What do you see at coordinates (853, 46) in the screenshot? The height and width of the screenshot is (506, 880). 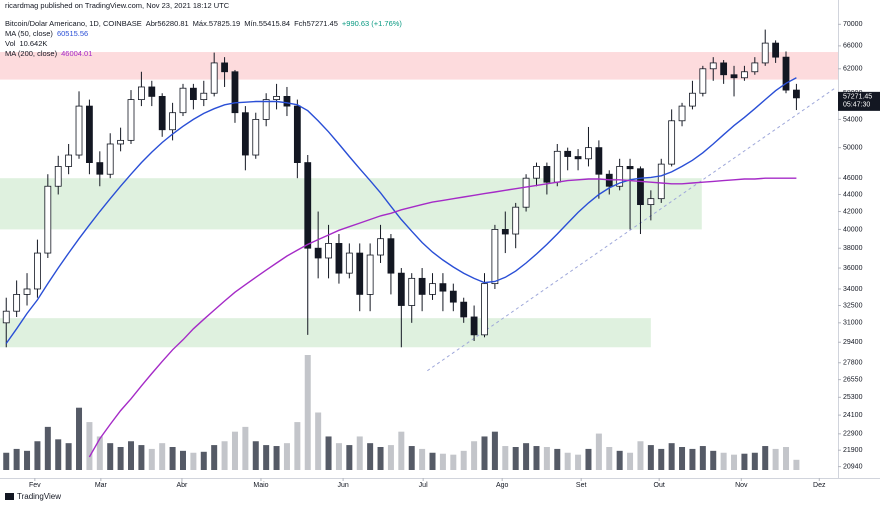 I see `y-tick-label: 66000` at bounding box center [853, 46].